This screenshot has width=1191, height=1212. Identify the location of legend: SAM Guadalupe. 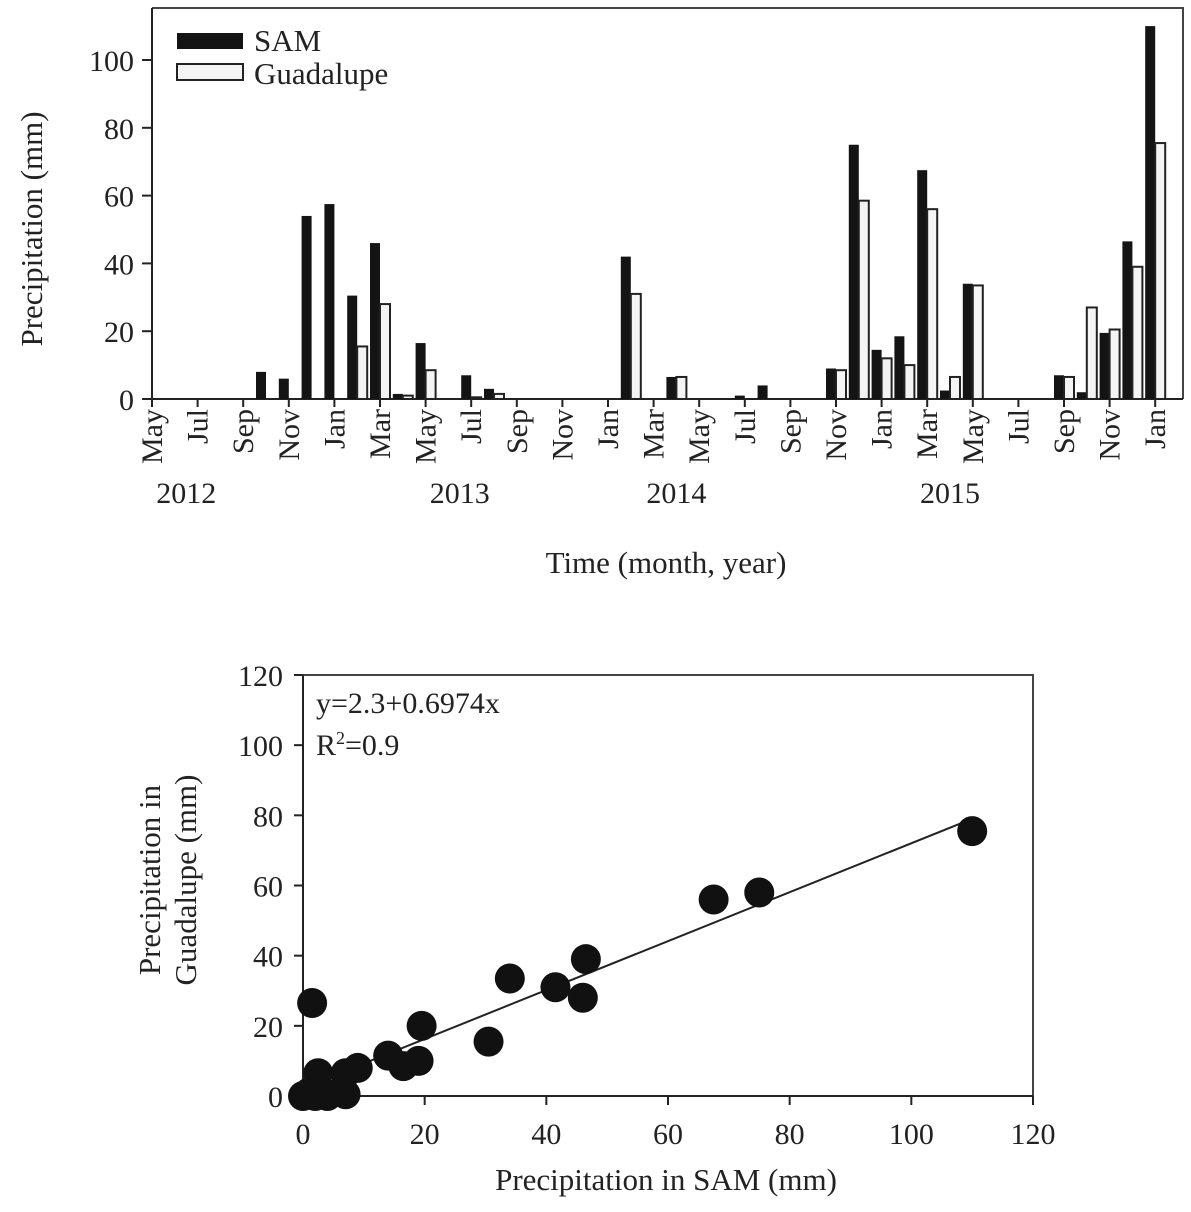
(282, 57).